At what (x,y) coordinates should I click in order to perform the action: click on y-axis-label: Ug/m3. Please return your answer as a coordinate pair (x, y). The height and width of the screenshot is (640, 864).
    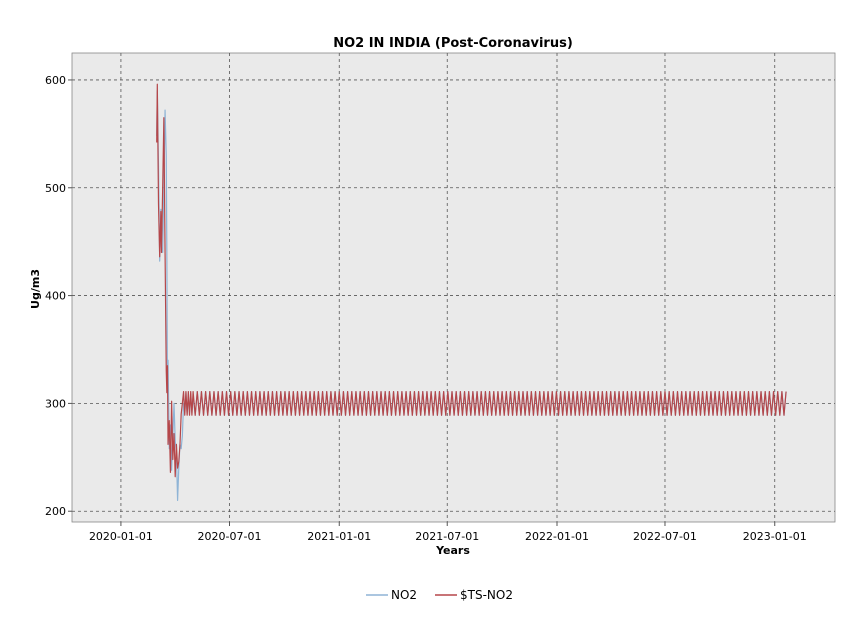
    Looking at the image, I should click on (35, 289).